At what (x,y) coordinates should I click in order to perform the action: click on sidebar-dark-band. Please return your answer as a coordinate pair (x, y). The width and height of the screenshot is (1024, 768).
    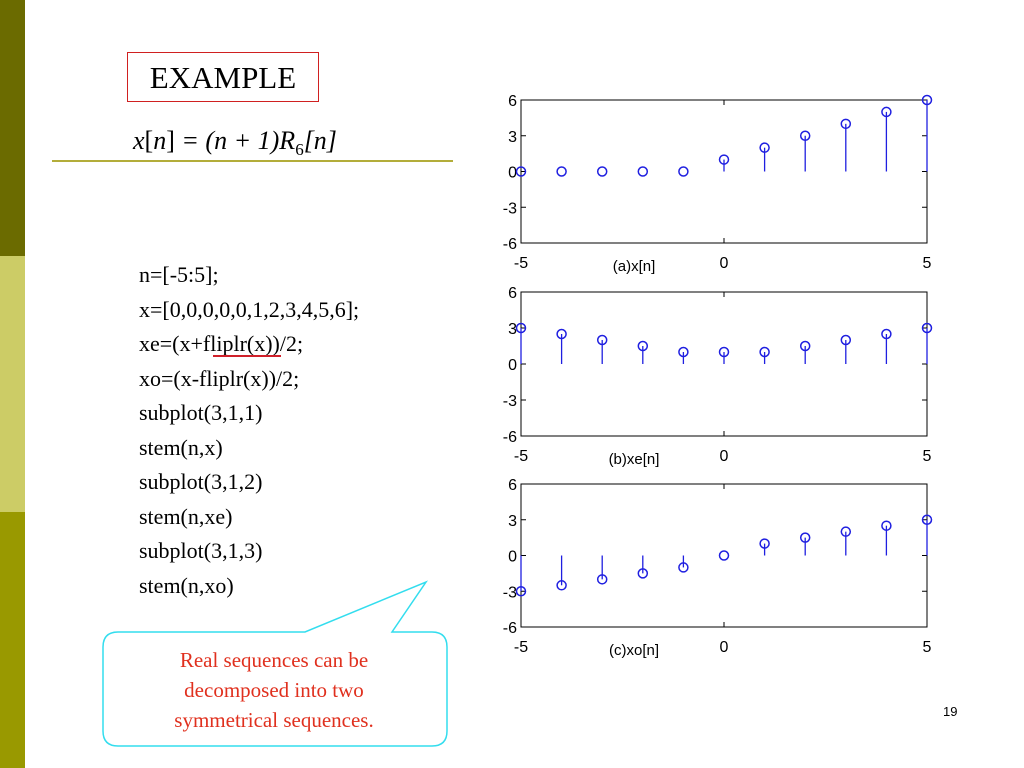
    Looking at the image, I should click on (12, 128).